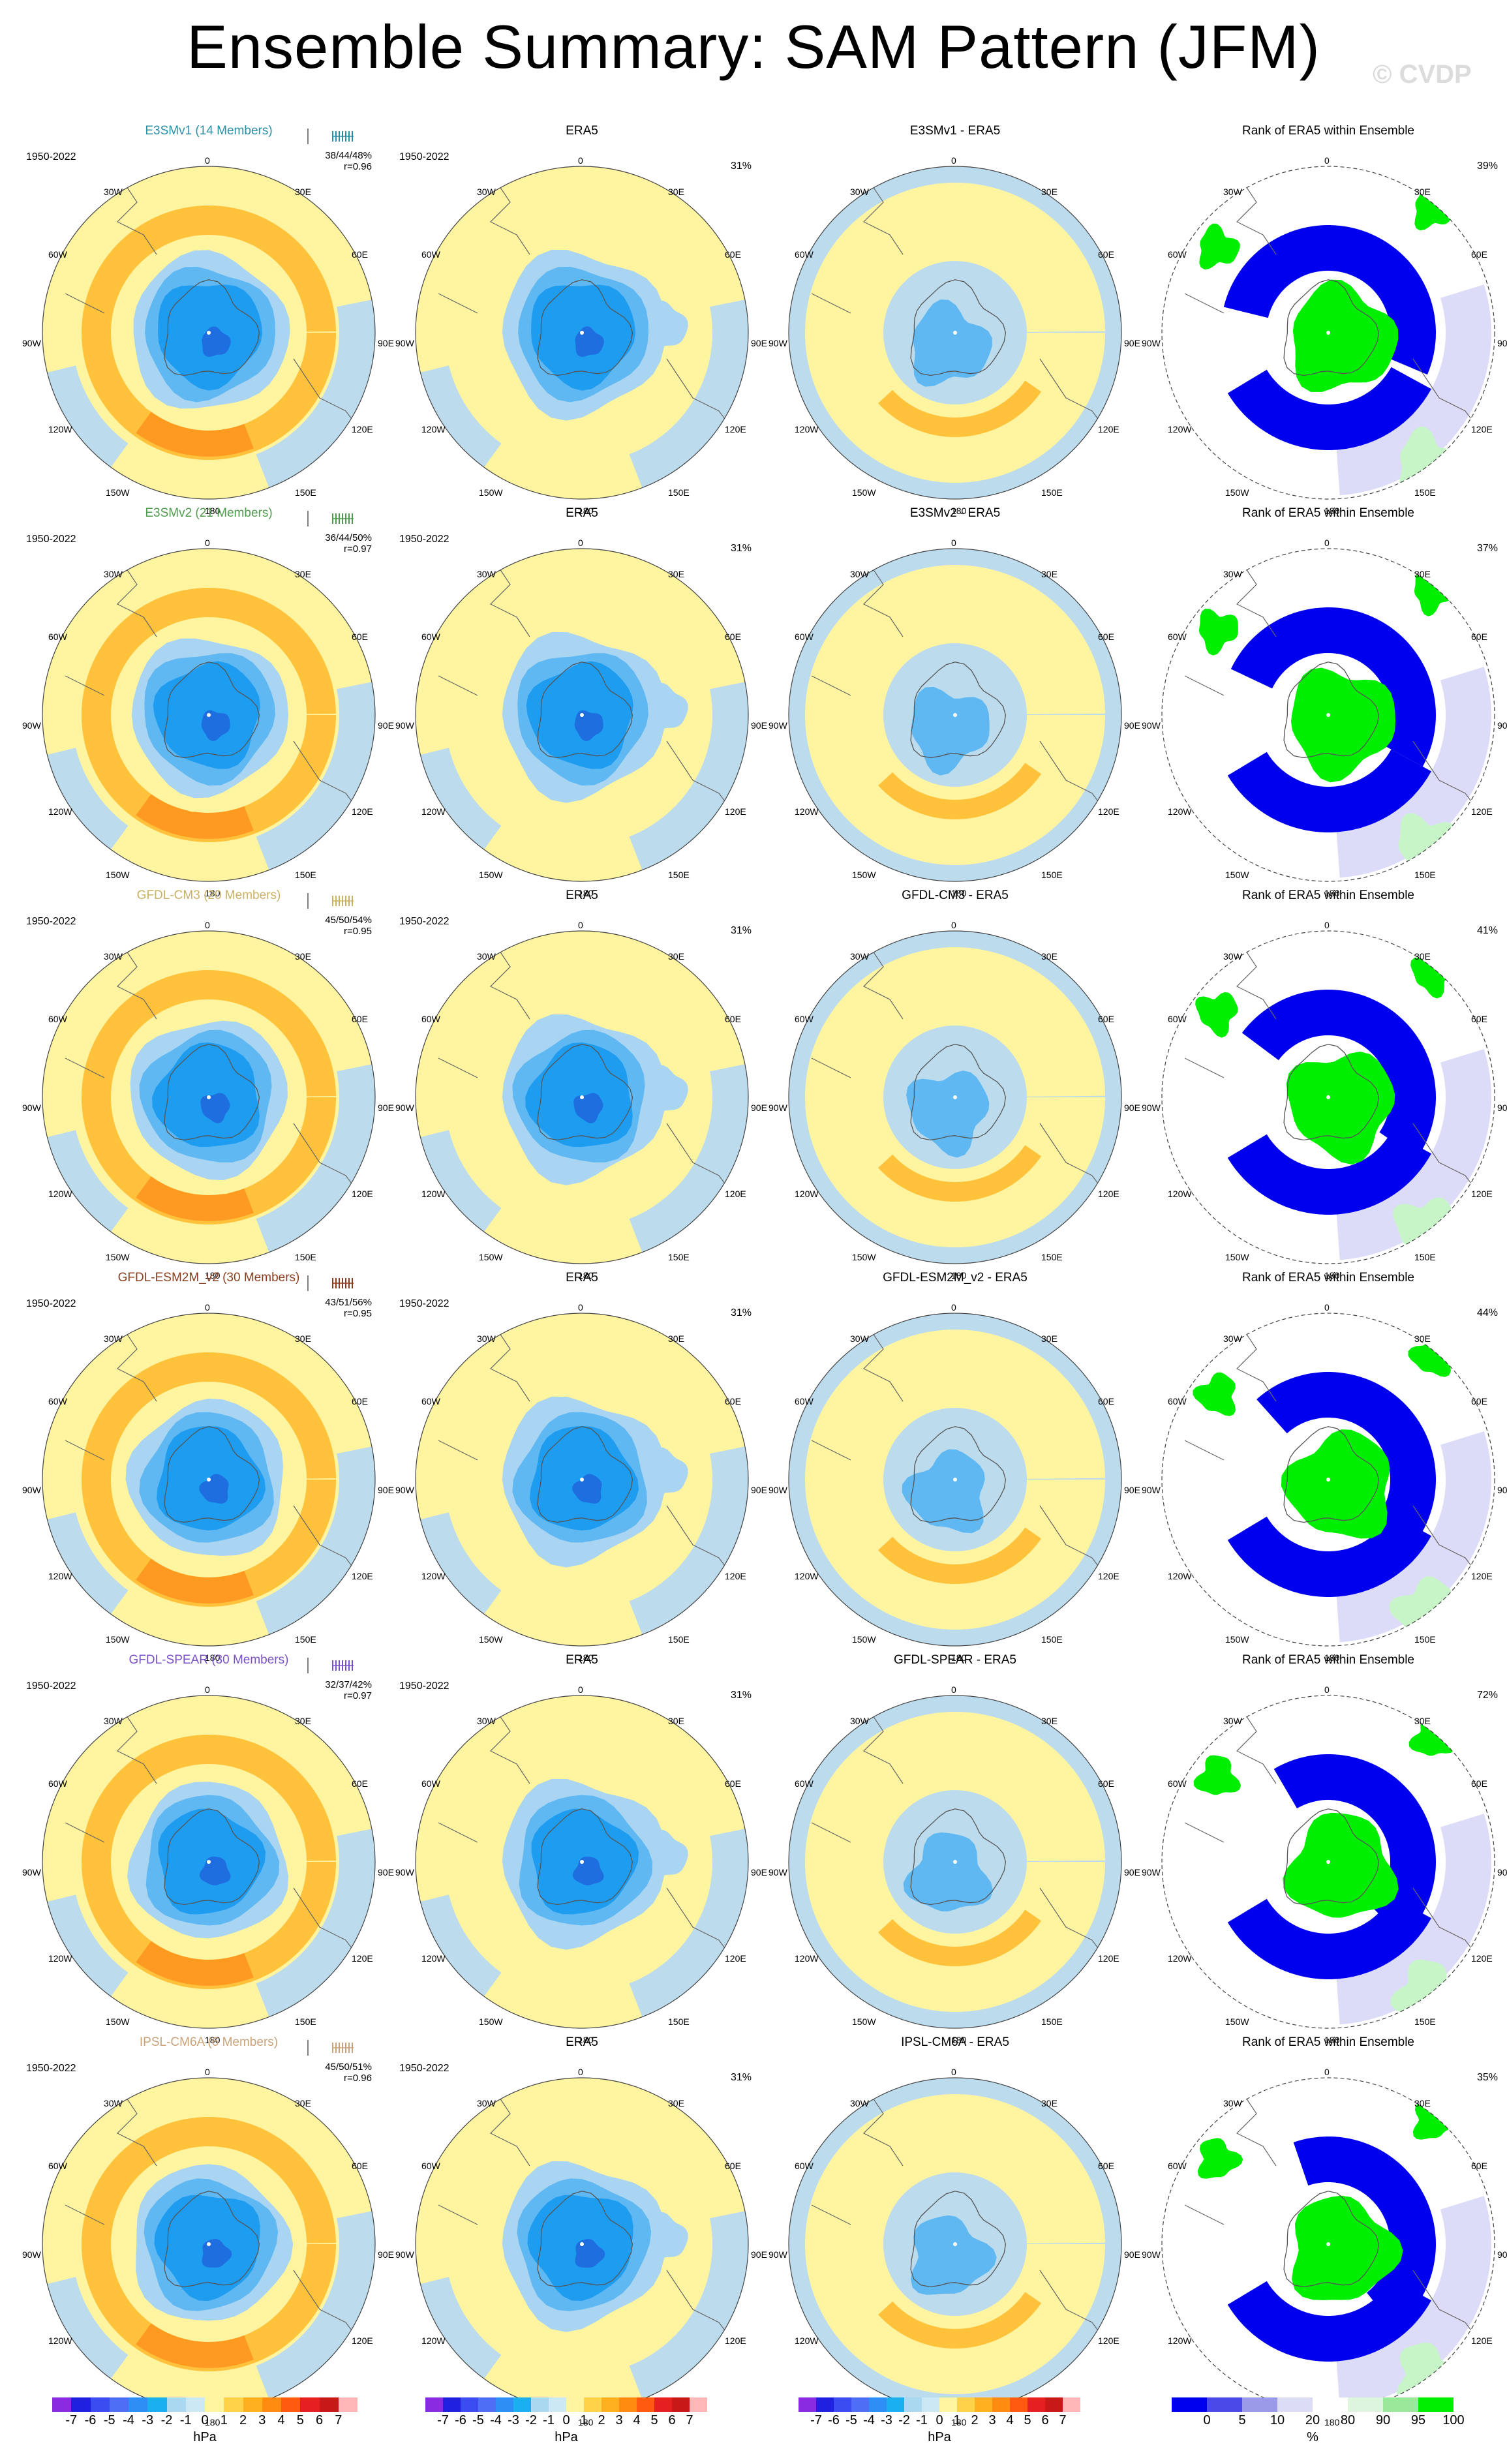 This screenshot has width=1507, height=2464. Describe the element at coordinates (735, 1576) in the screenshot. I see `longitude-label: 120E` at that location.